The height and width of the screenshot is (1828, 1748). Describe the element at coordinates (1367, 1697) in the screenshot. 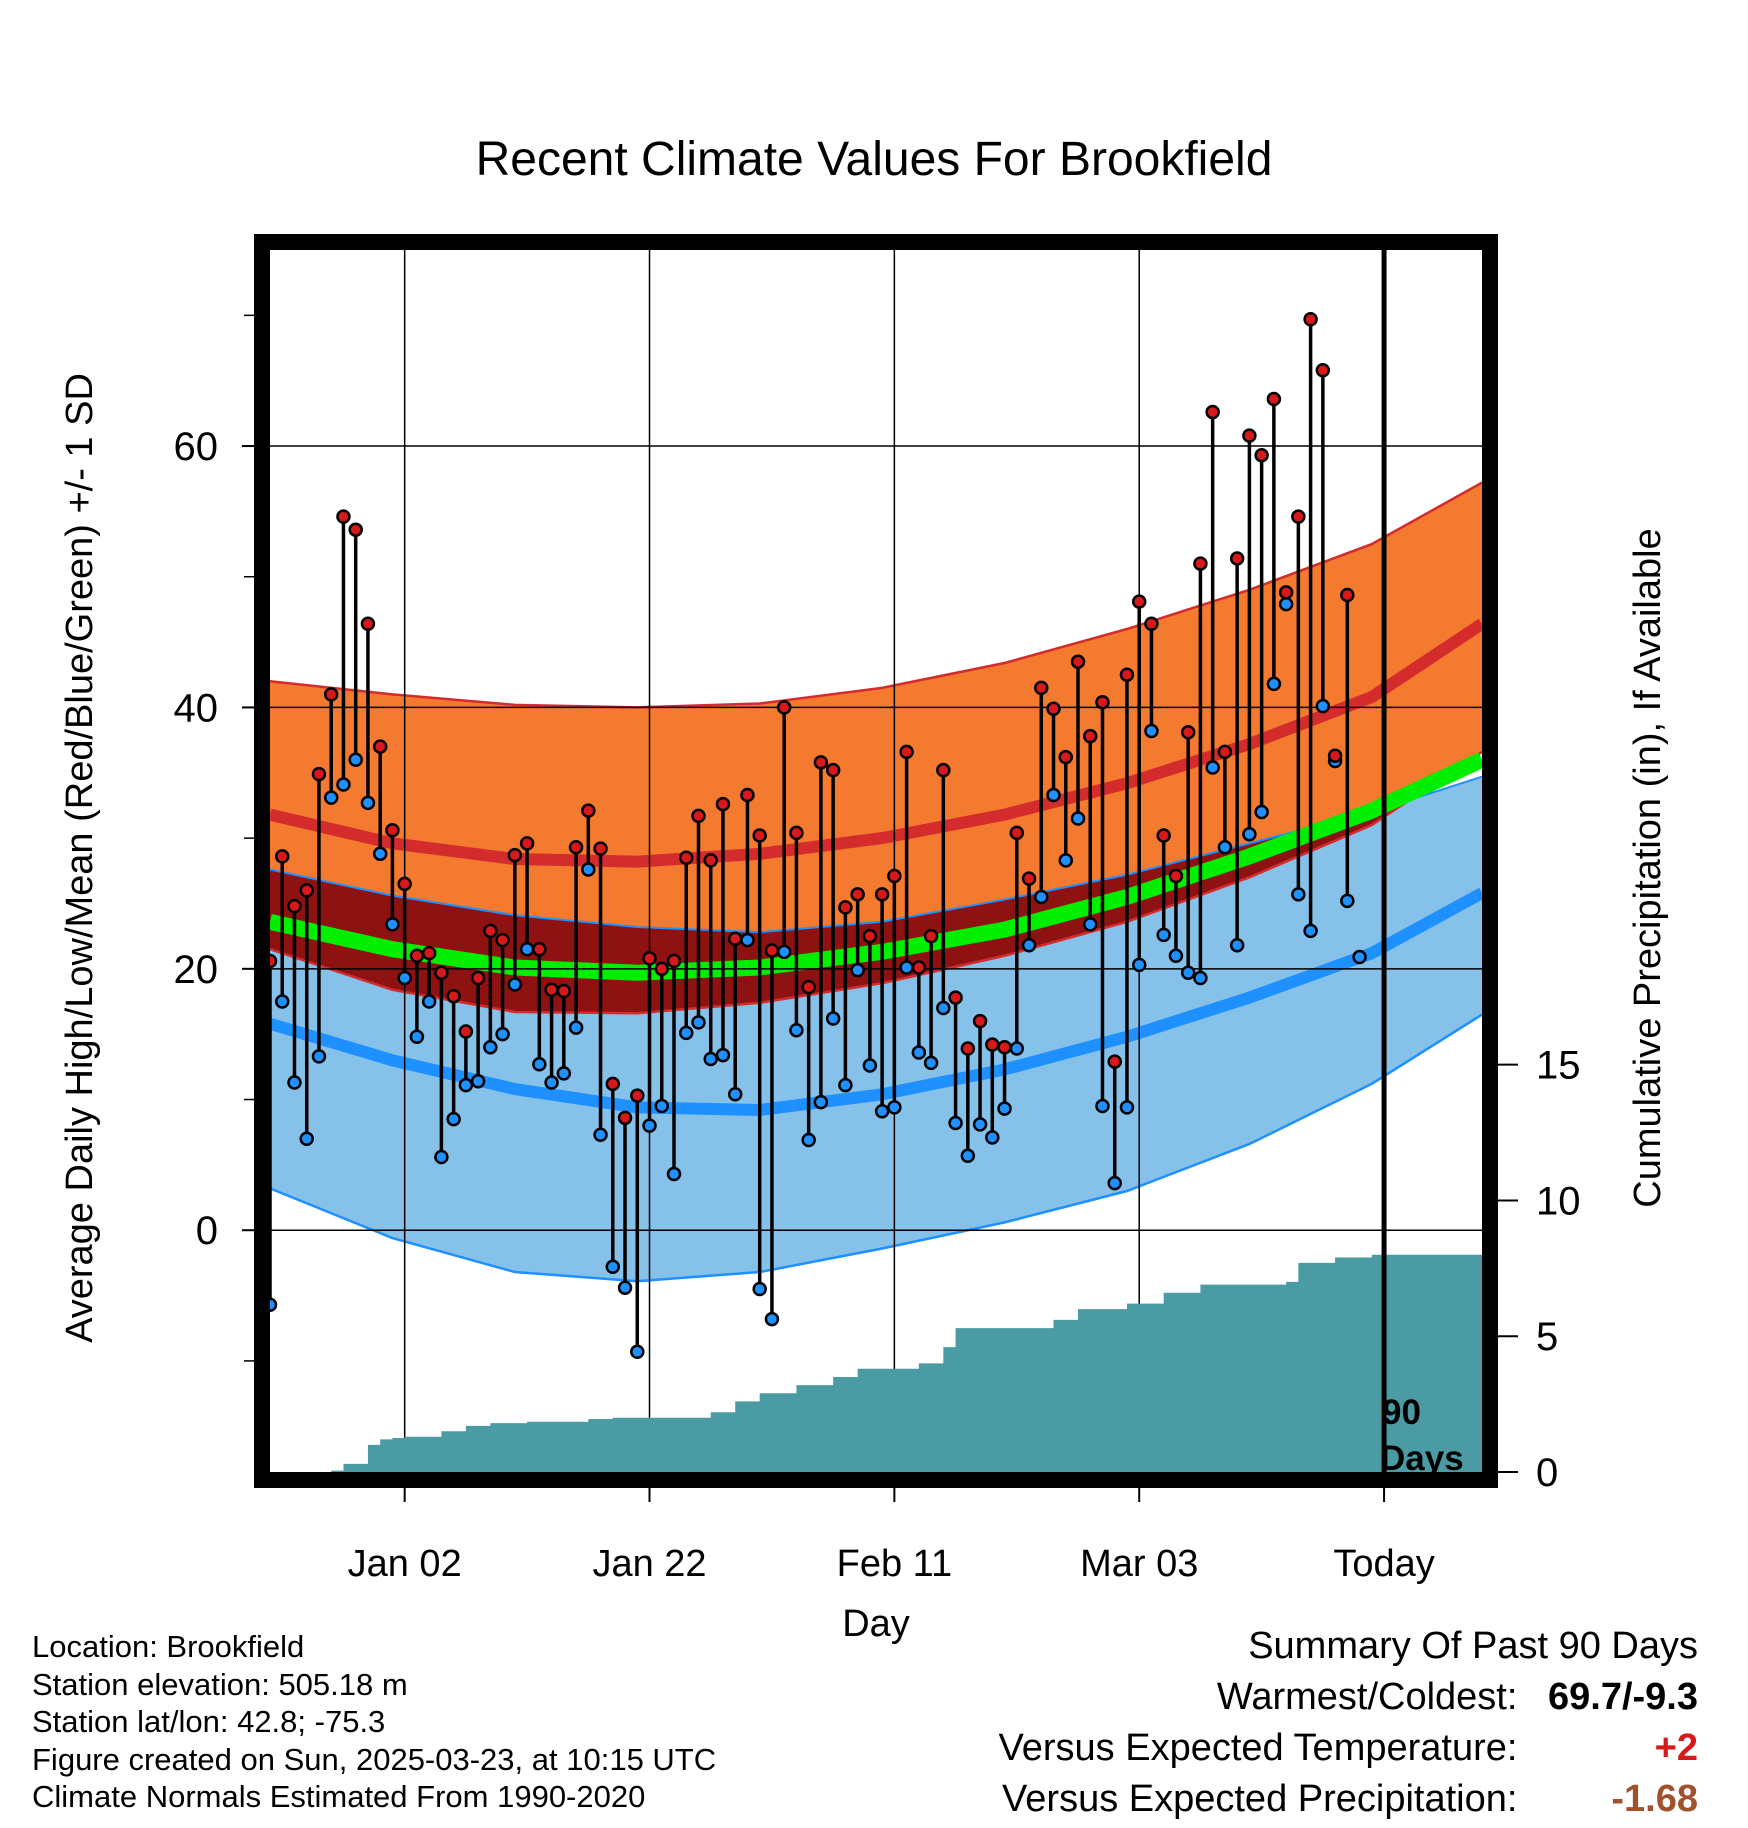

I see `warmest-coldest-label: Warmest/Coldest:` at that location.